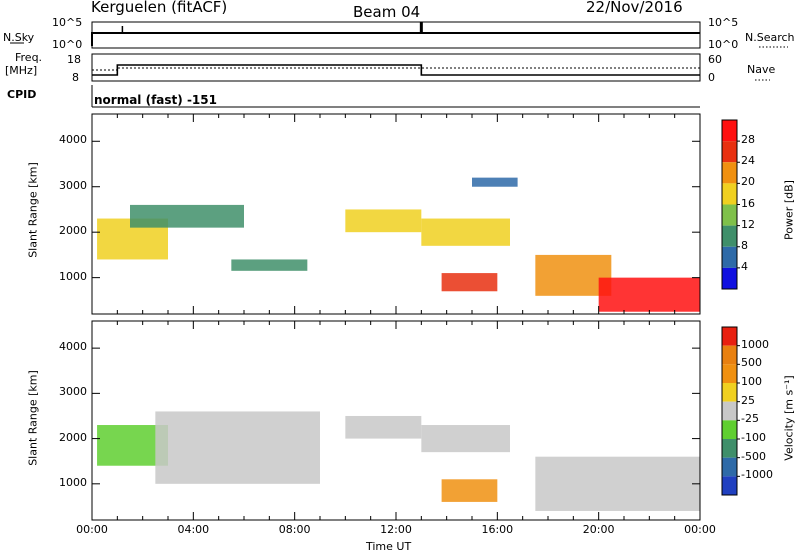 The height and width of the screenshot is (554, 800). What do you see at coordinates (789, 210) in the screenshot?
I see `power-colorbar-label: Power [dB]` at bounding box center [789, 210].